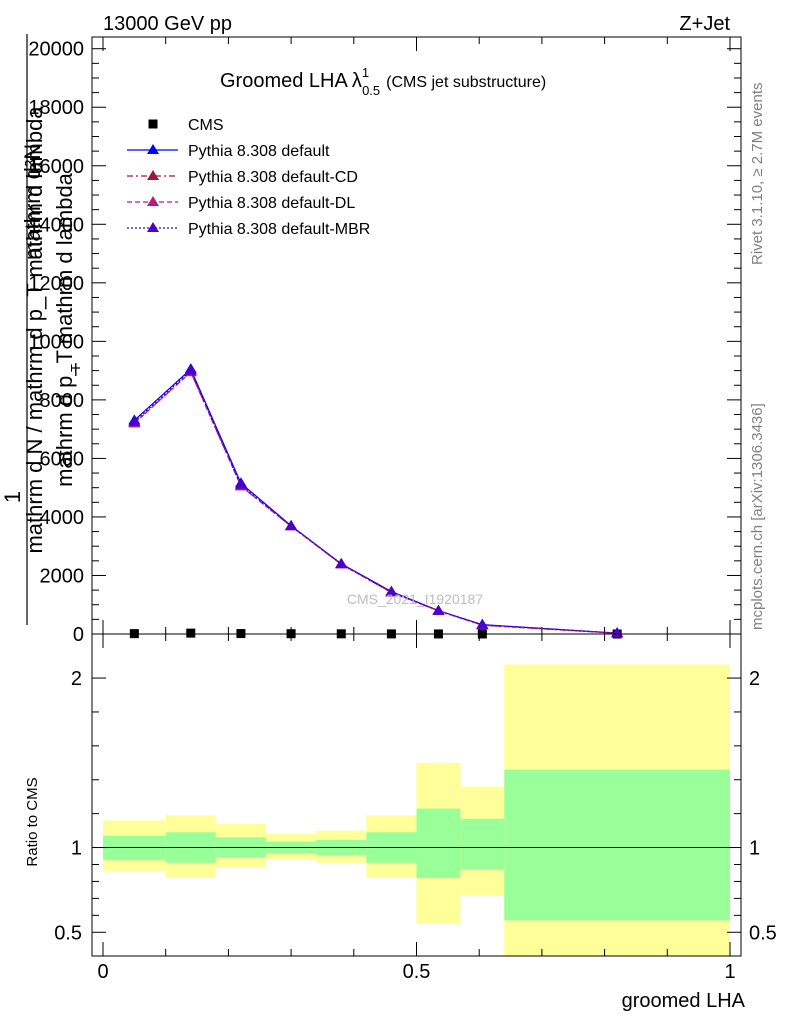 The image size is (786, 1024). Describe the element at coordinates (68, 933) in the screenshot. I see `ratio-ytick-label: 0.5` at that location.